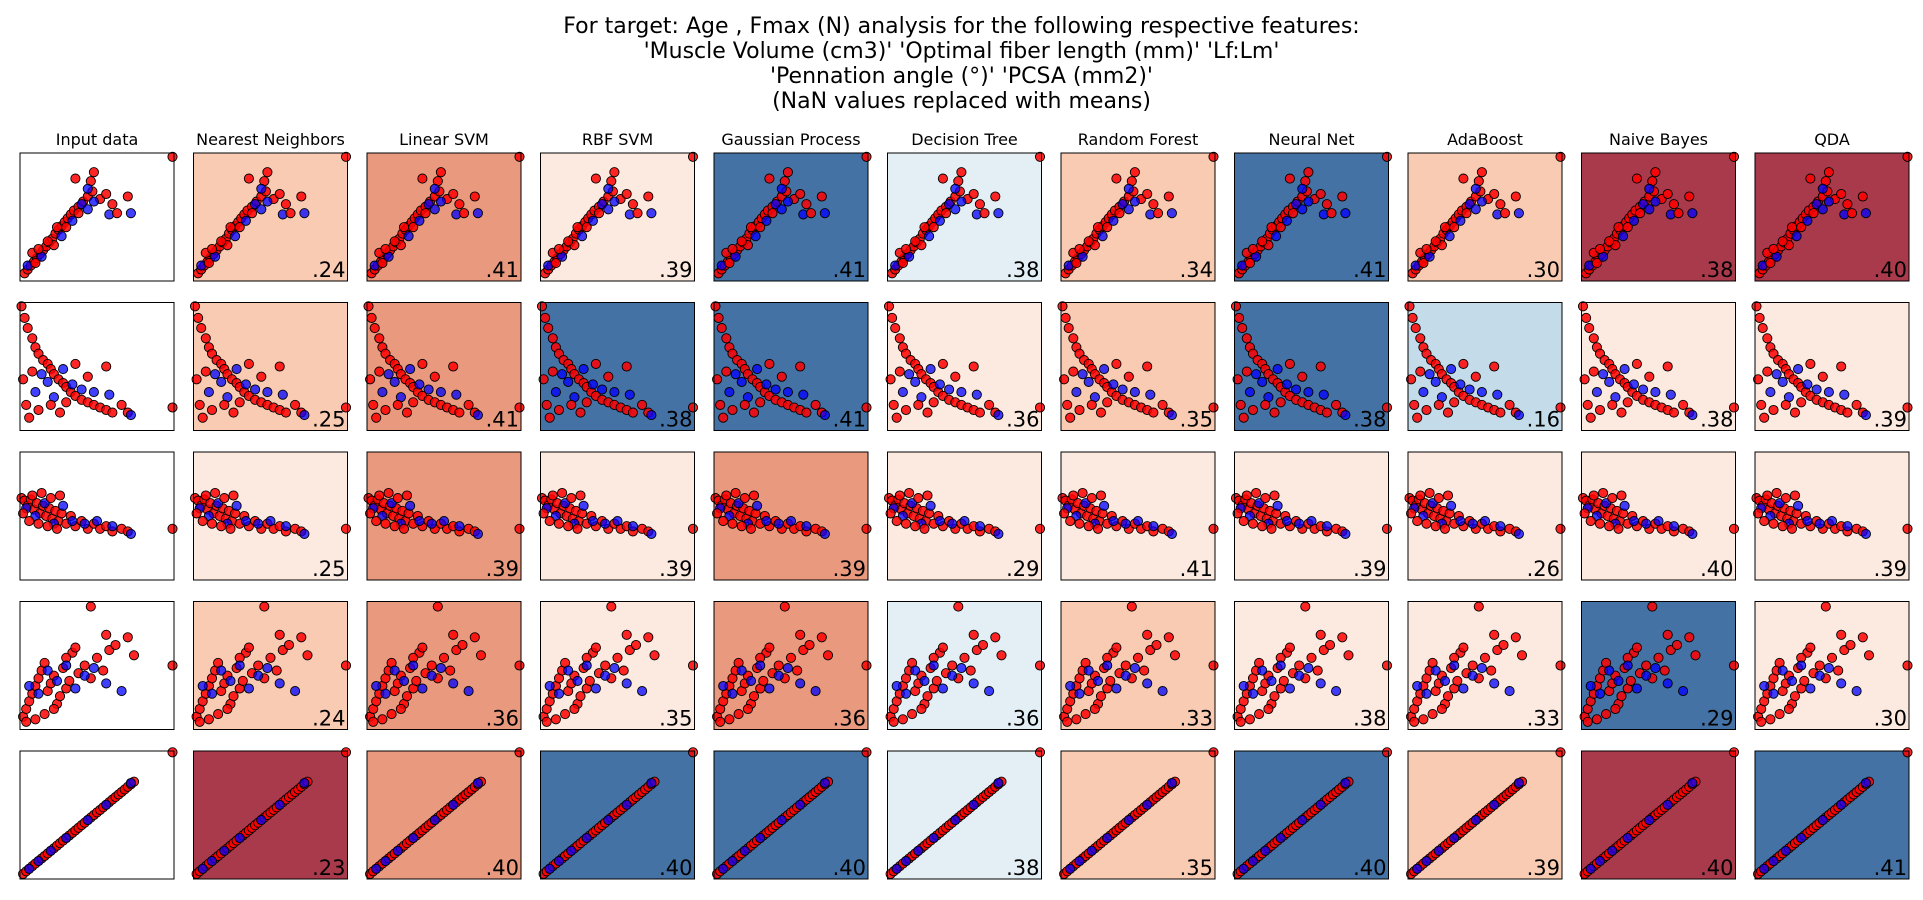 This screenshot has height=900, width=1923. What do you see at coordinates (445, 666) in the screenshot?
I see `subplot-panel: .36` at bounding box center [445, 666].